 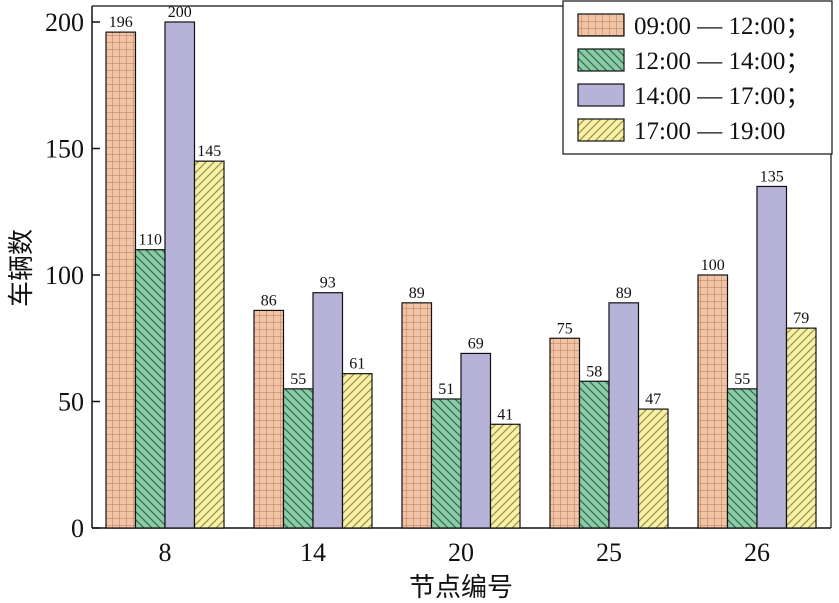 I want to click on y-axis-ticks: 0 50 100 150 200, so click(x=72, y=275).